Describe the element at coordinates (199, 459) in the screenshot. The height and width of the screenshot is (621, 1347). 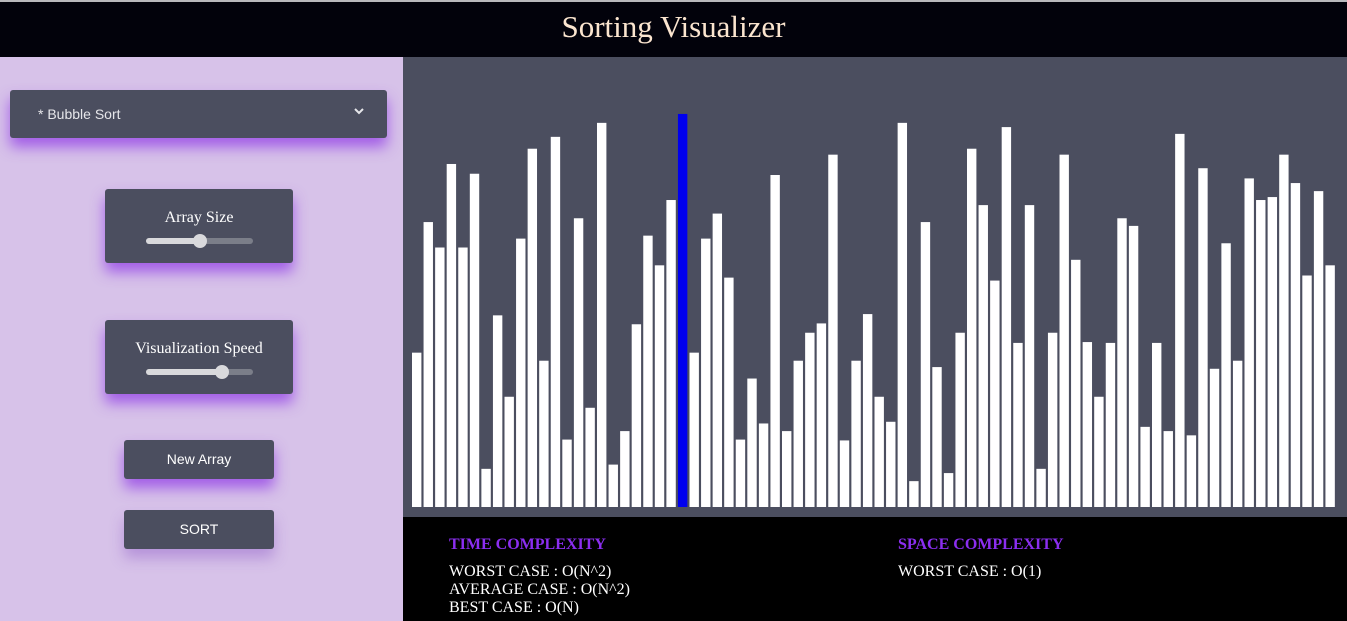
I see `new-array-button: New Array` at that location.